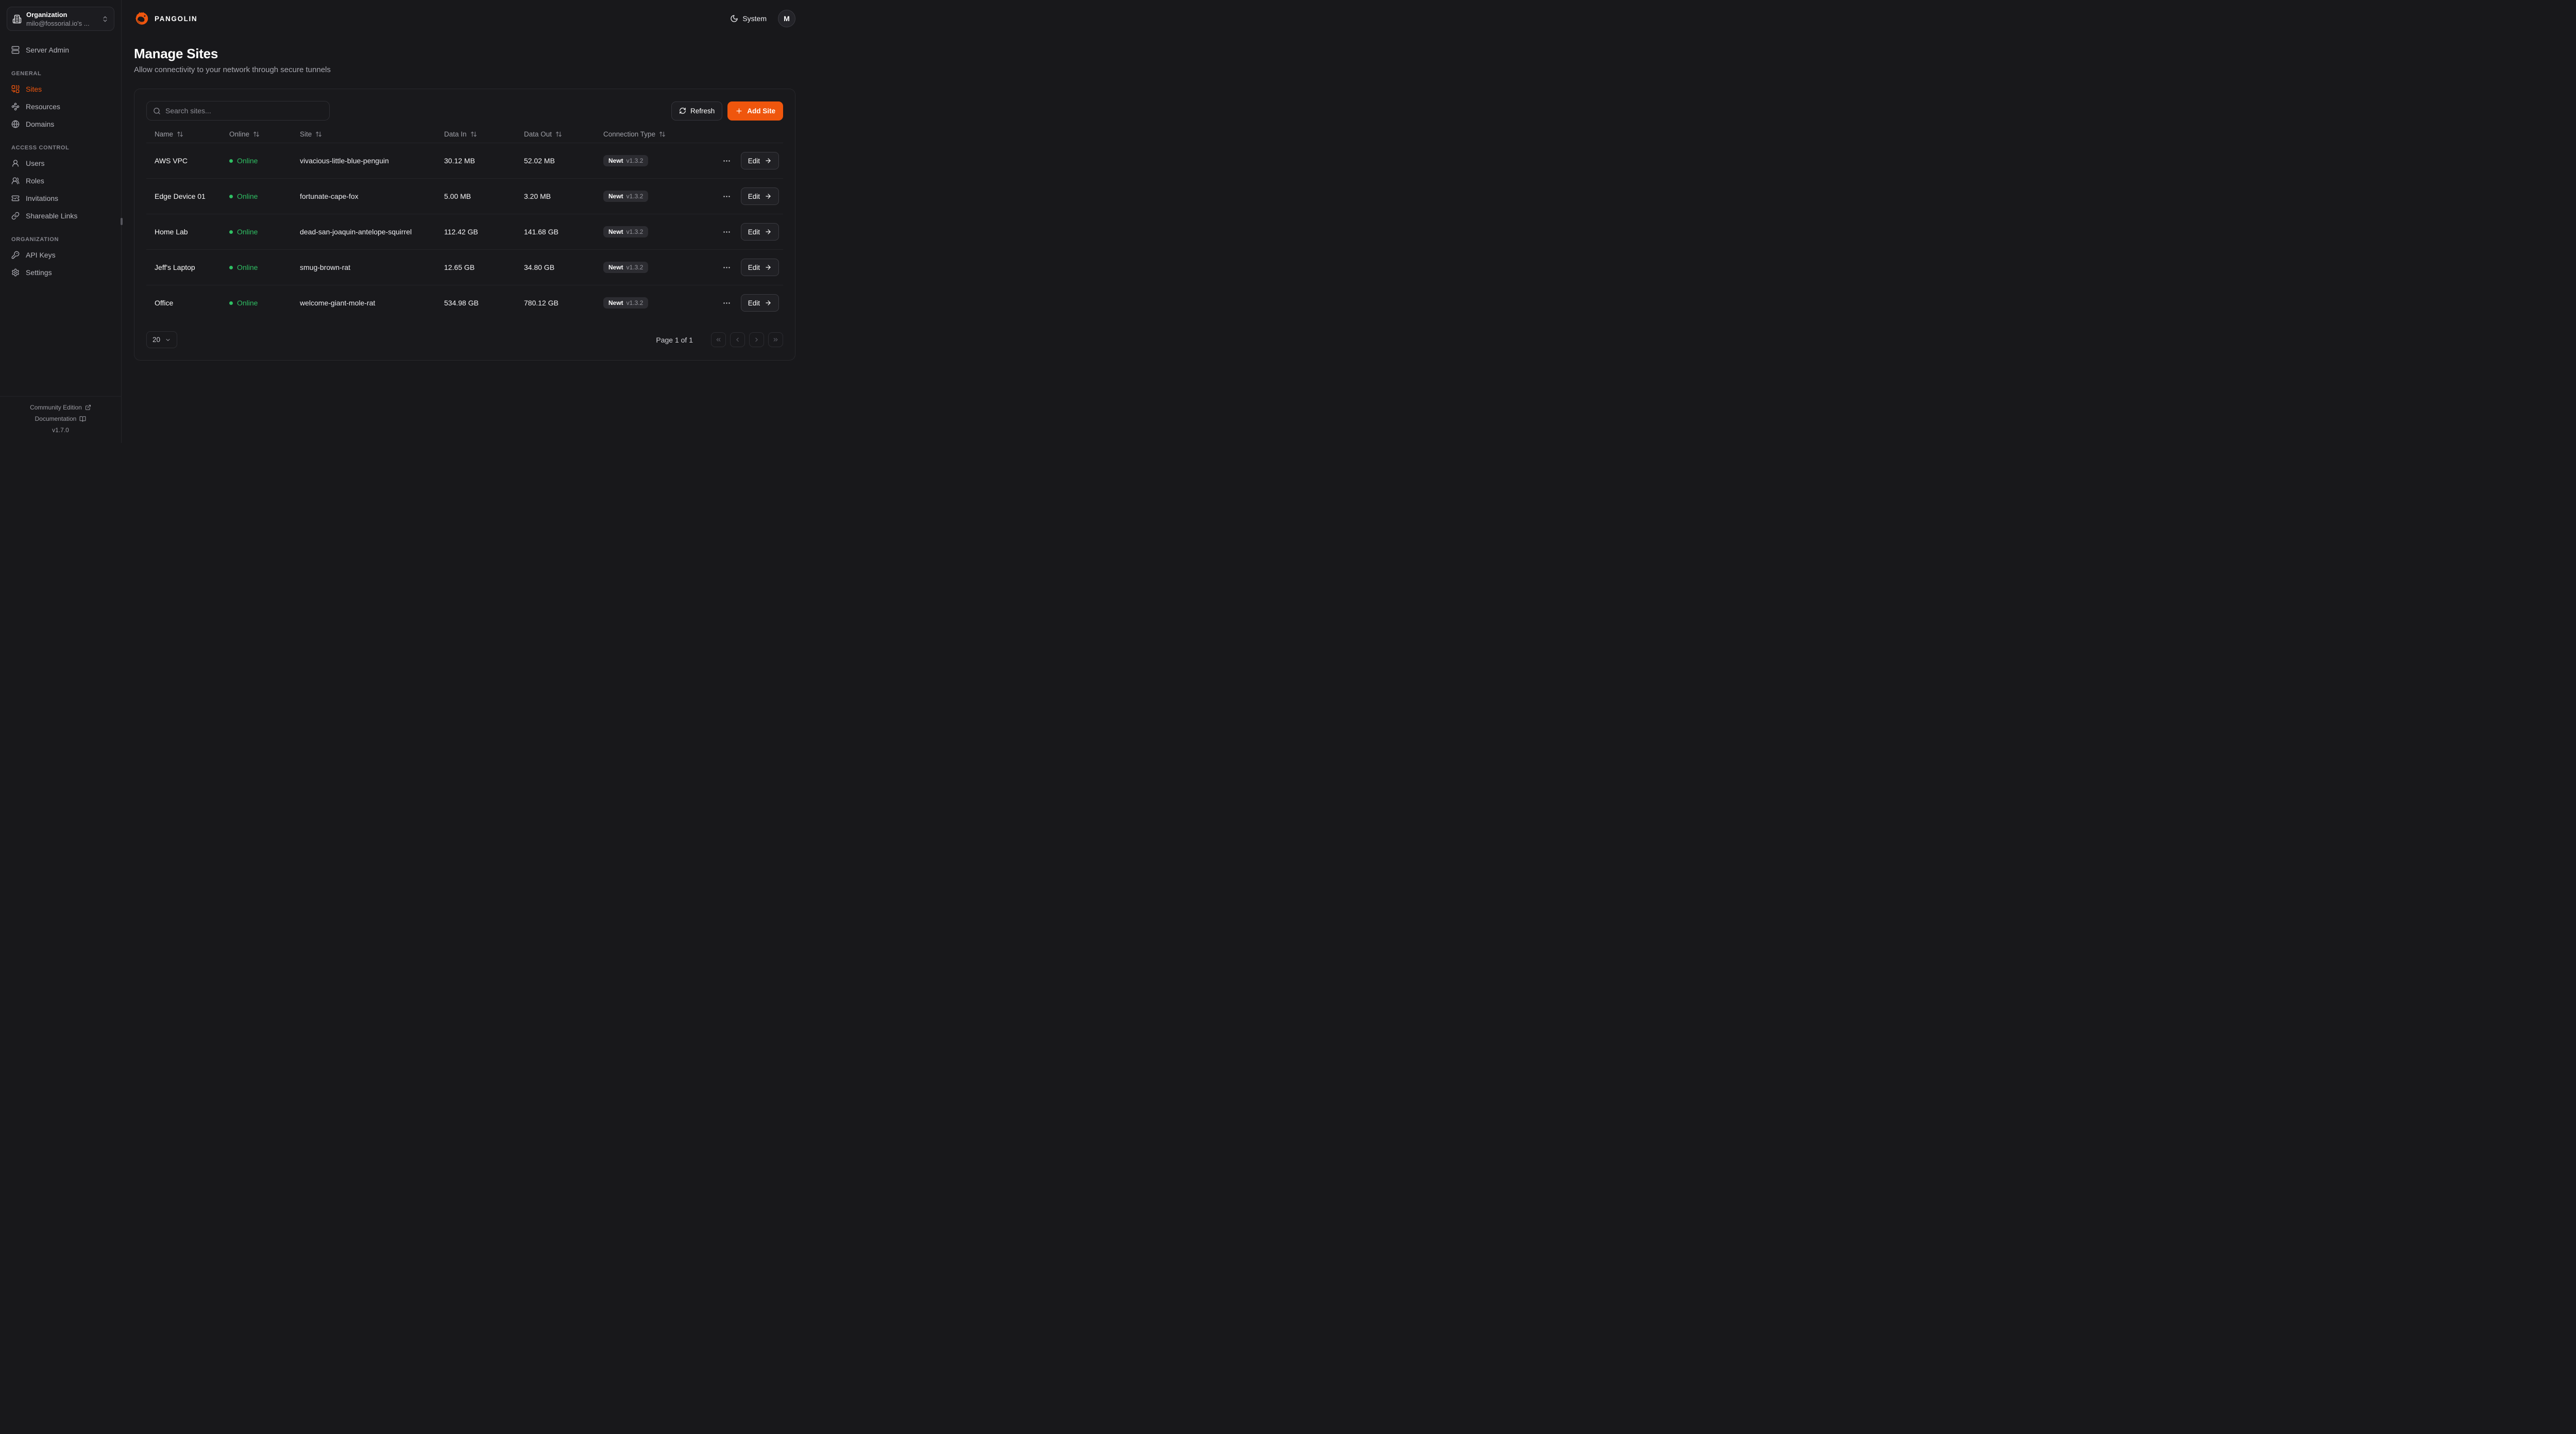 The width and height of the screenshot is (2576, 1434). Describe the element at coordinates (459, 161) in the screenshot. I see `cell-data-in: 30.12 MB` at that location.